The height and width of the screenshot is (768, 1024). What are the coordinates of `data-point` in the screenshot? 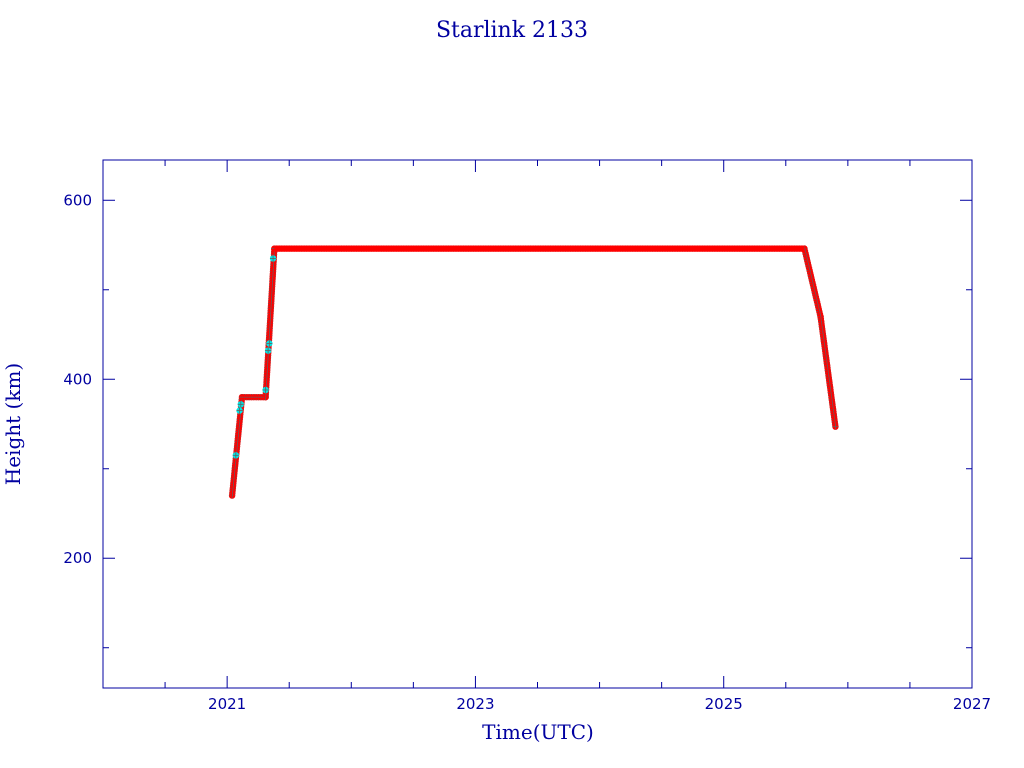 It's located at (835, 426).